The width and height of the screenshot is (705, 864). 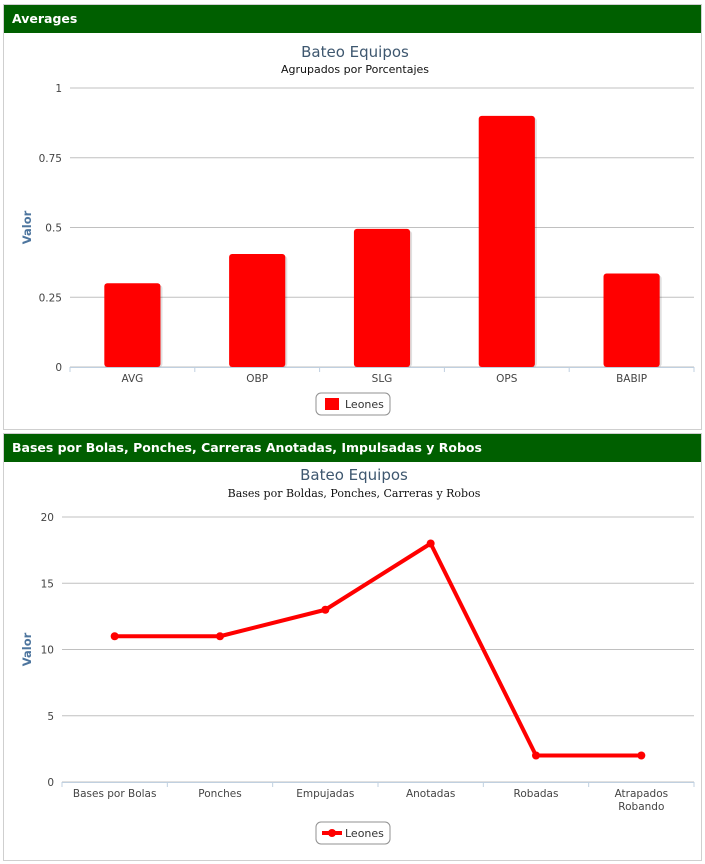 I want to click on y-tick-label: 0.5, so click(x=53, y=229).